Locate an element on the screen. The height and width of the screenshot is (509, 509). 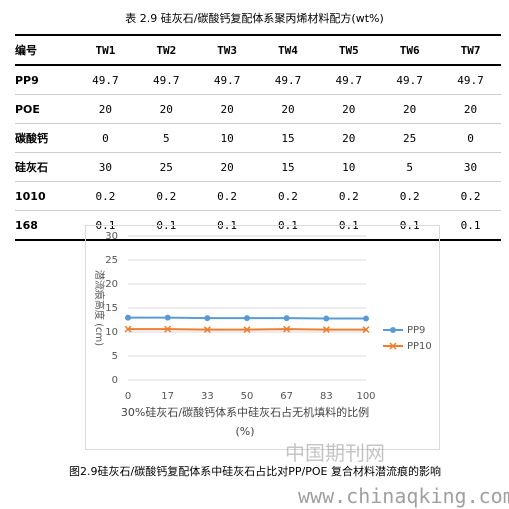
table-row: 编号 TW1 TW2 TW3 TW4 TW5 TW6 TW7 is located at coordinates (258, 50).